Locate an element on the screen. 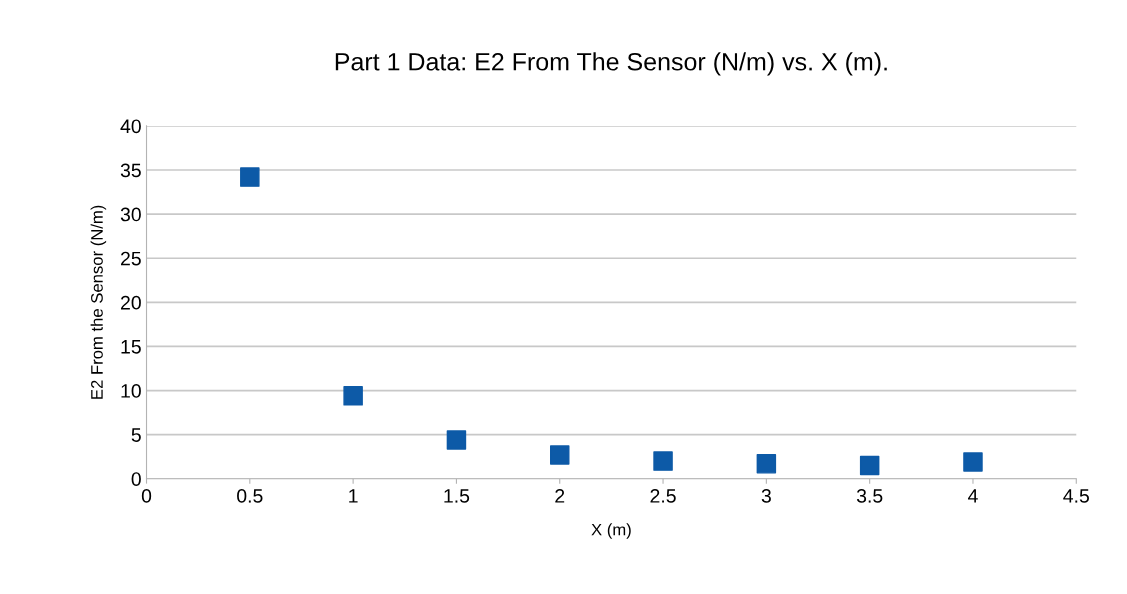 The image size is (1127, 594). x-tick-label: 0.5 is located at coordinates (250, 496).